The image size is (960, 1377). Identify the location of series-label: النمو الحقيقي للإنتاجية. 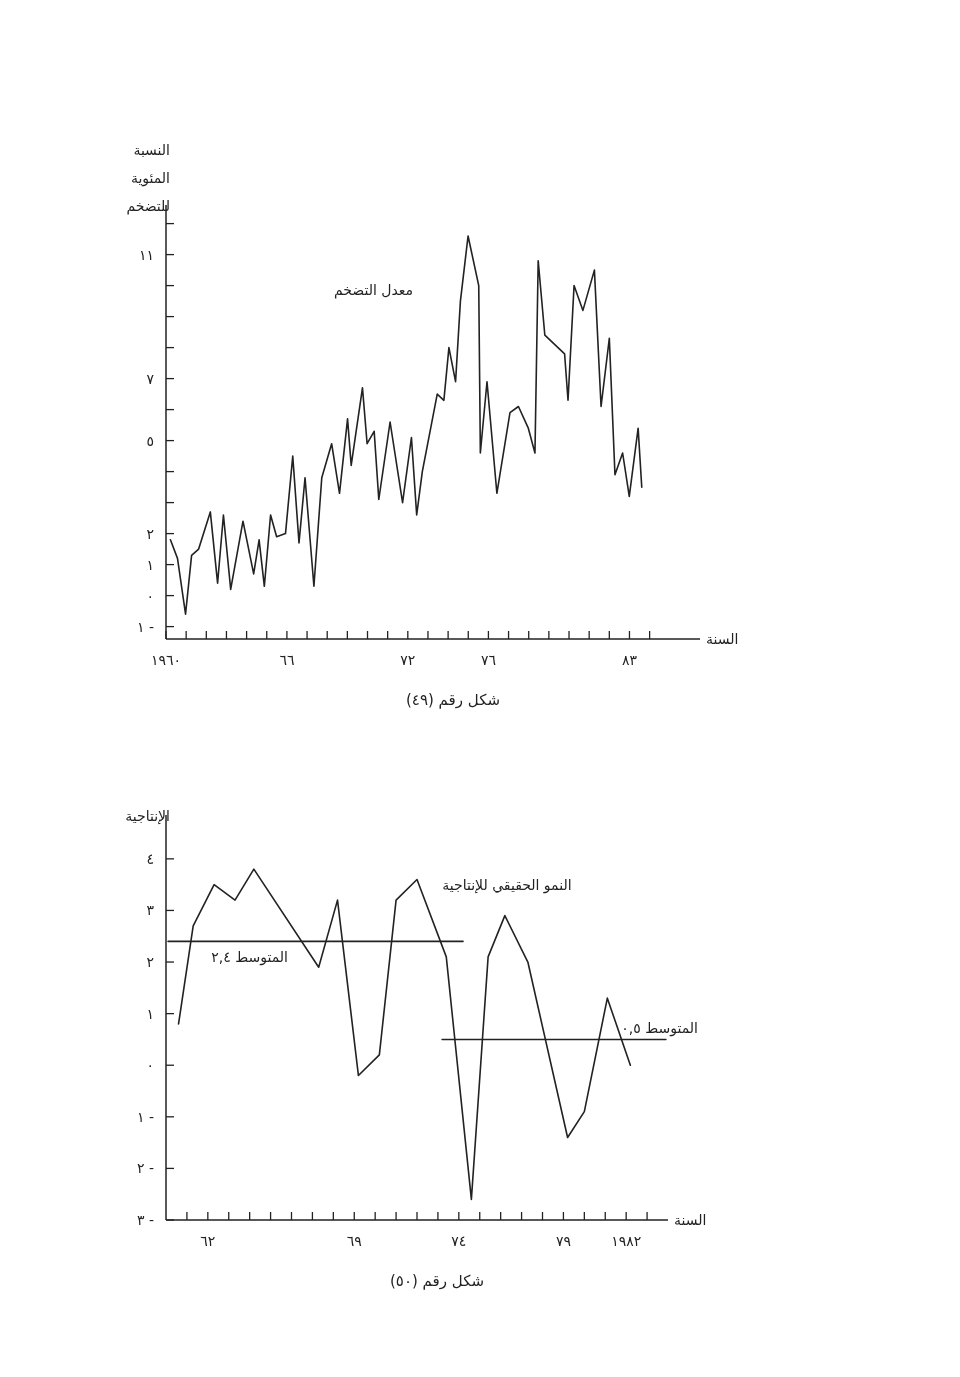
(507, 885).